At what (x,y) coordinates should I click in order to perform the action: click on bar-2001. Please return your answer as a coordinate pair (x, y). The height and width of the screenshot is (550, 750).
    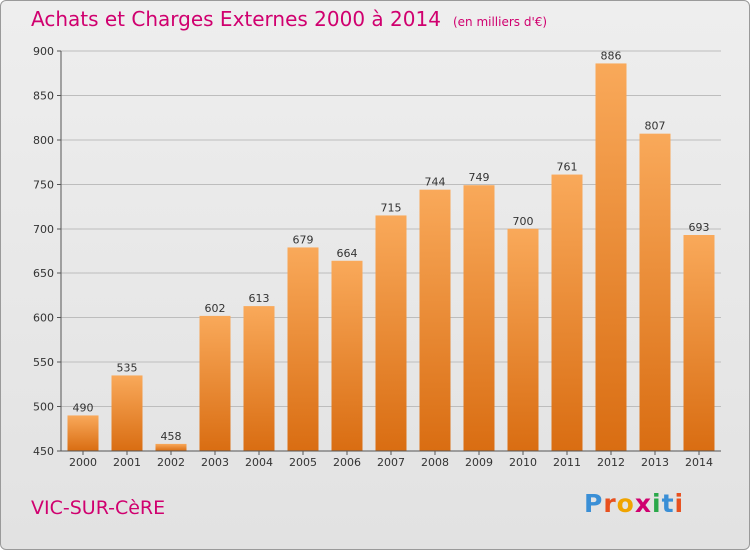
    Looking at the image, I should click on (127, 413).